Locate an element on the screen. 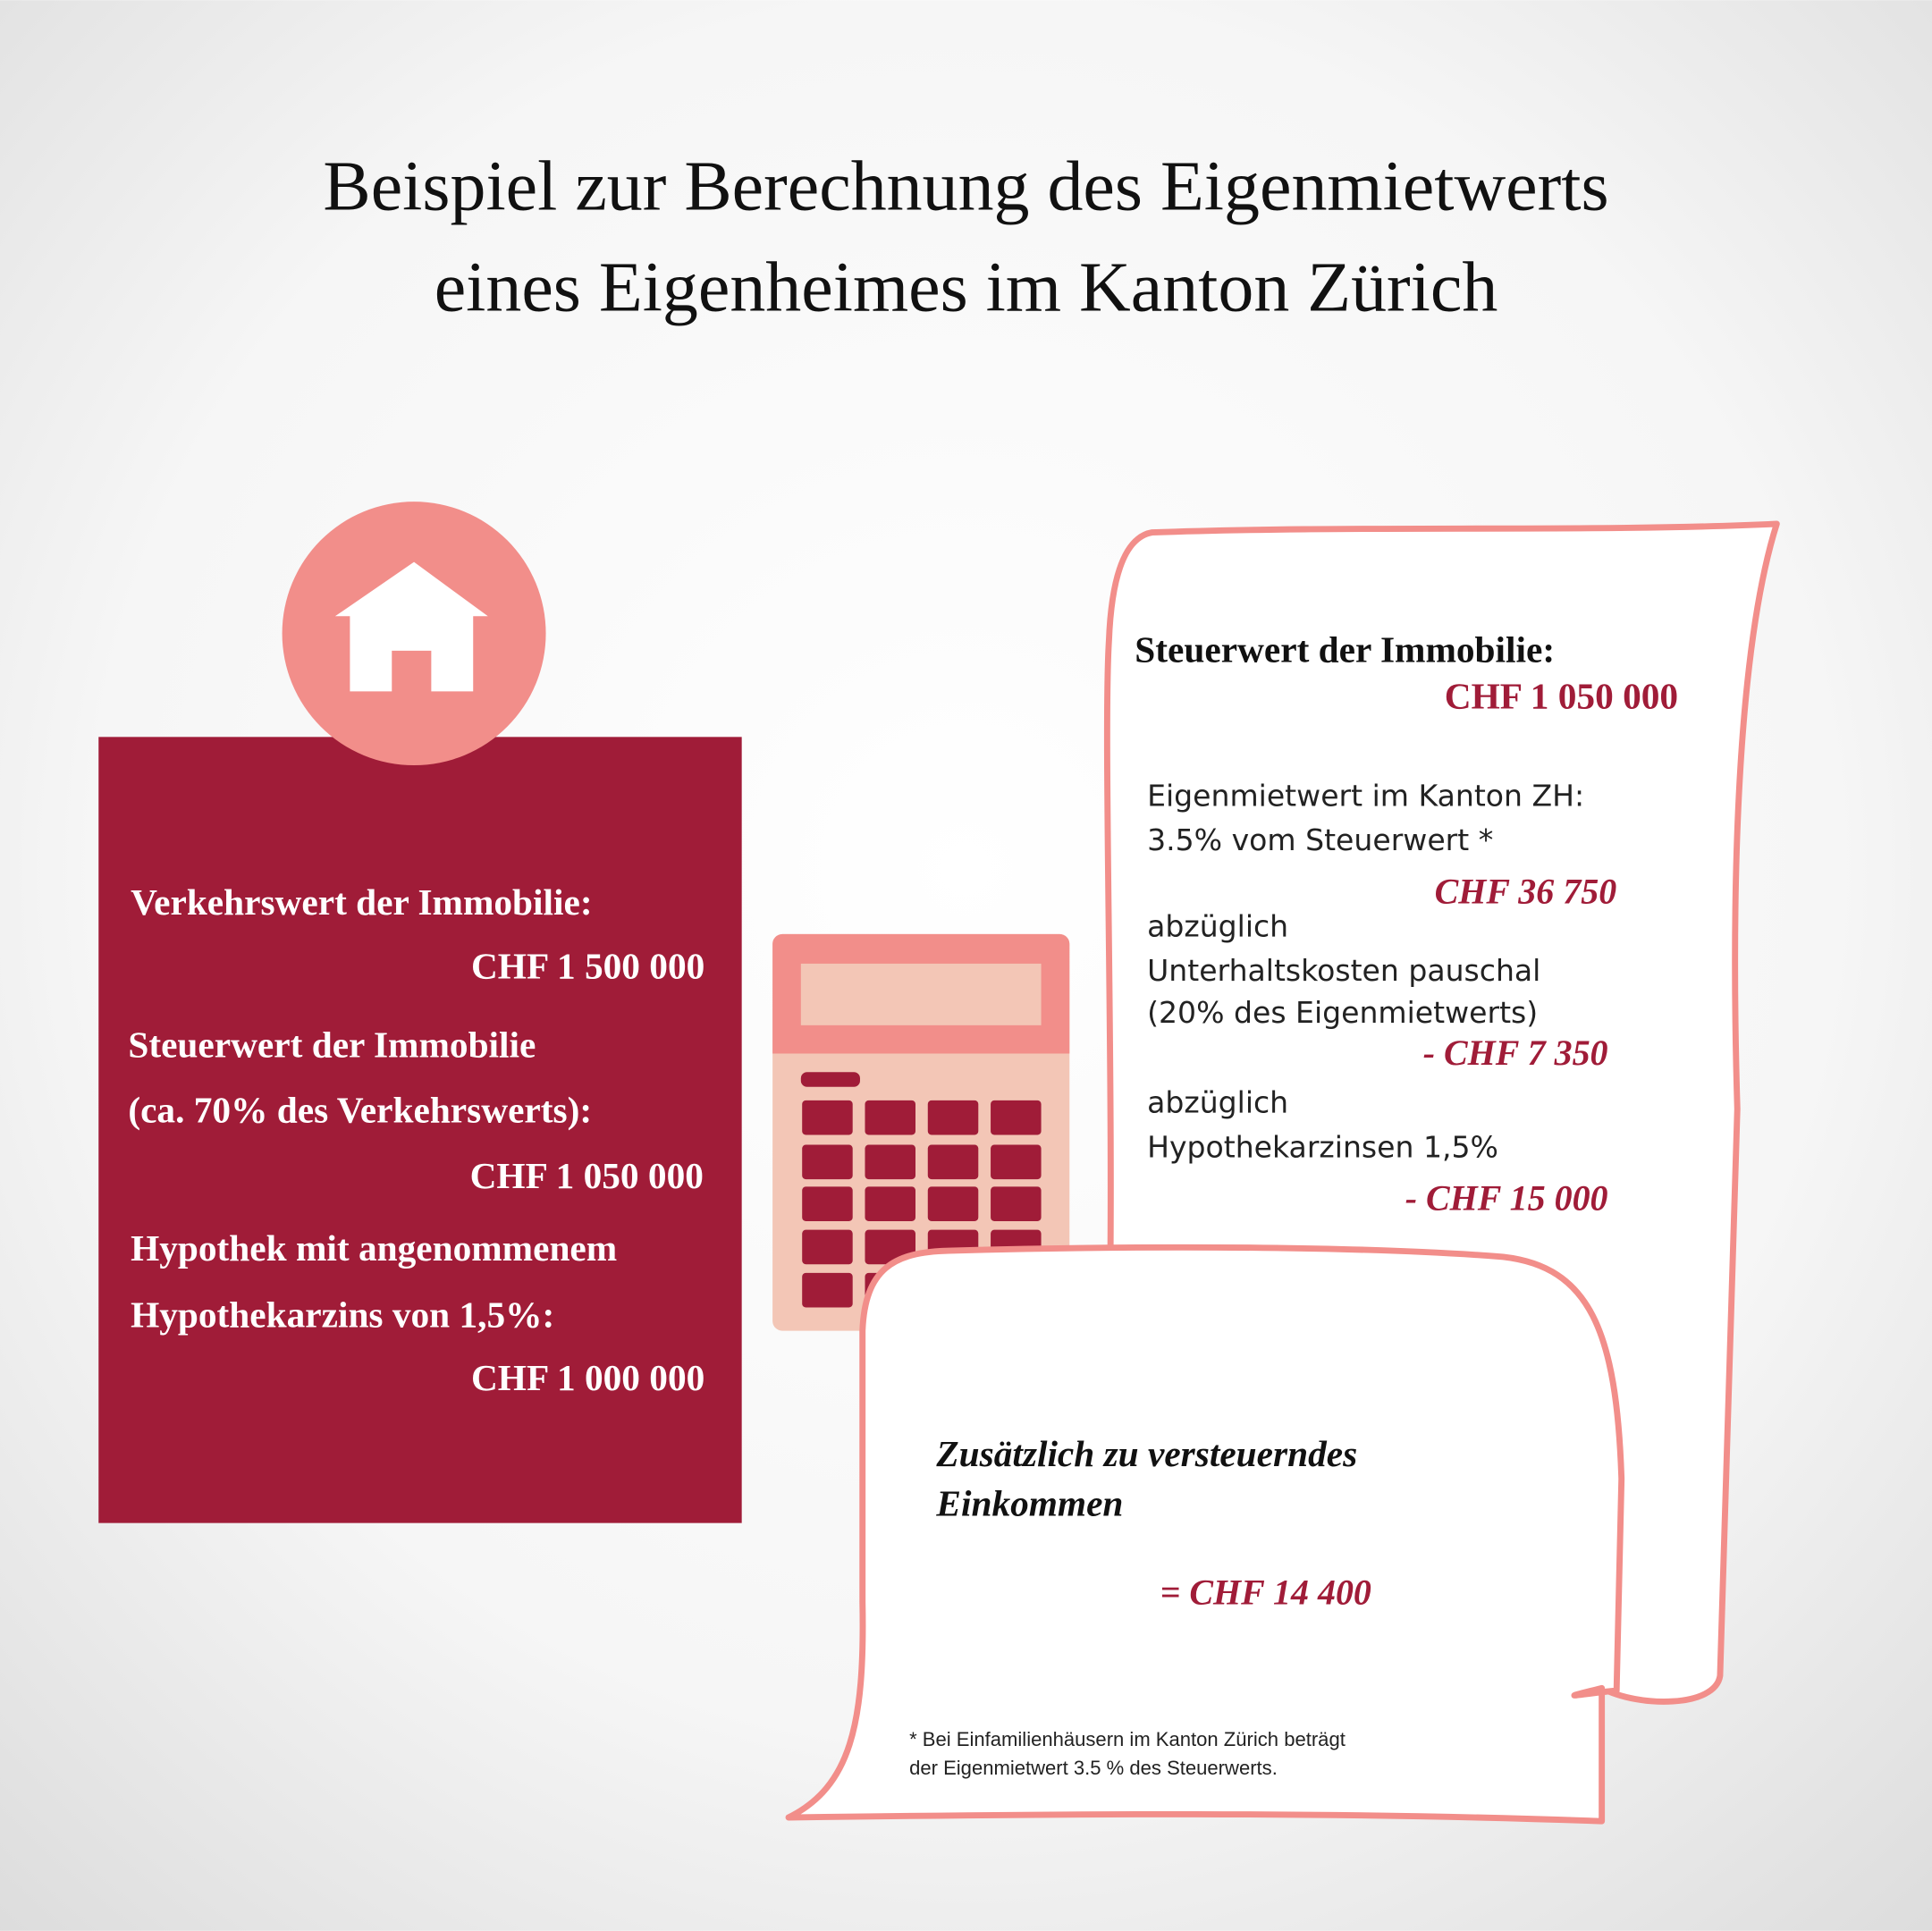 Image resolution: width=1932 pixels, height=1931 pixels. calculator-display is located at coordinates (921, 994).